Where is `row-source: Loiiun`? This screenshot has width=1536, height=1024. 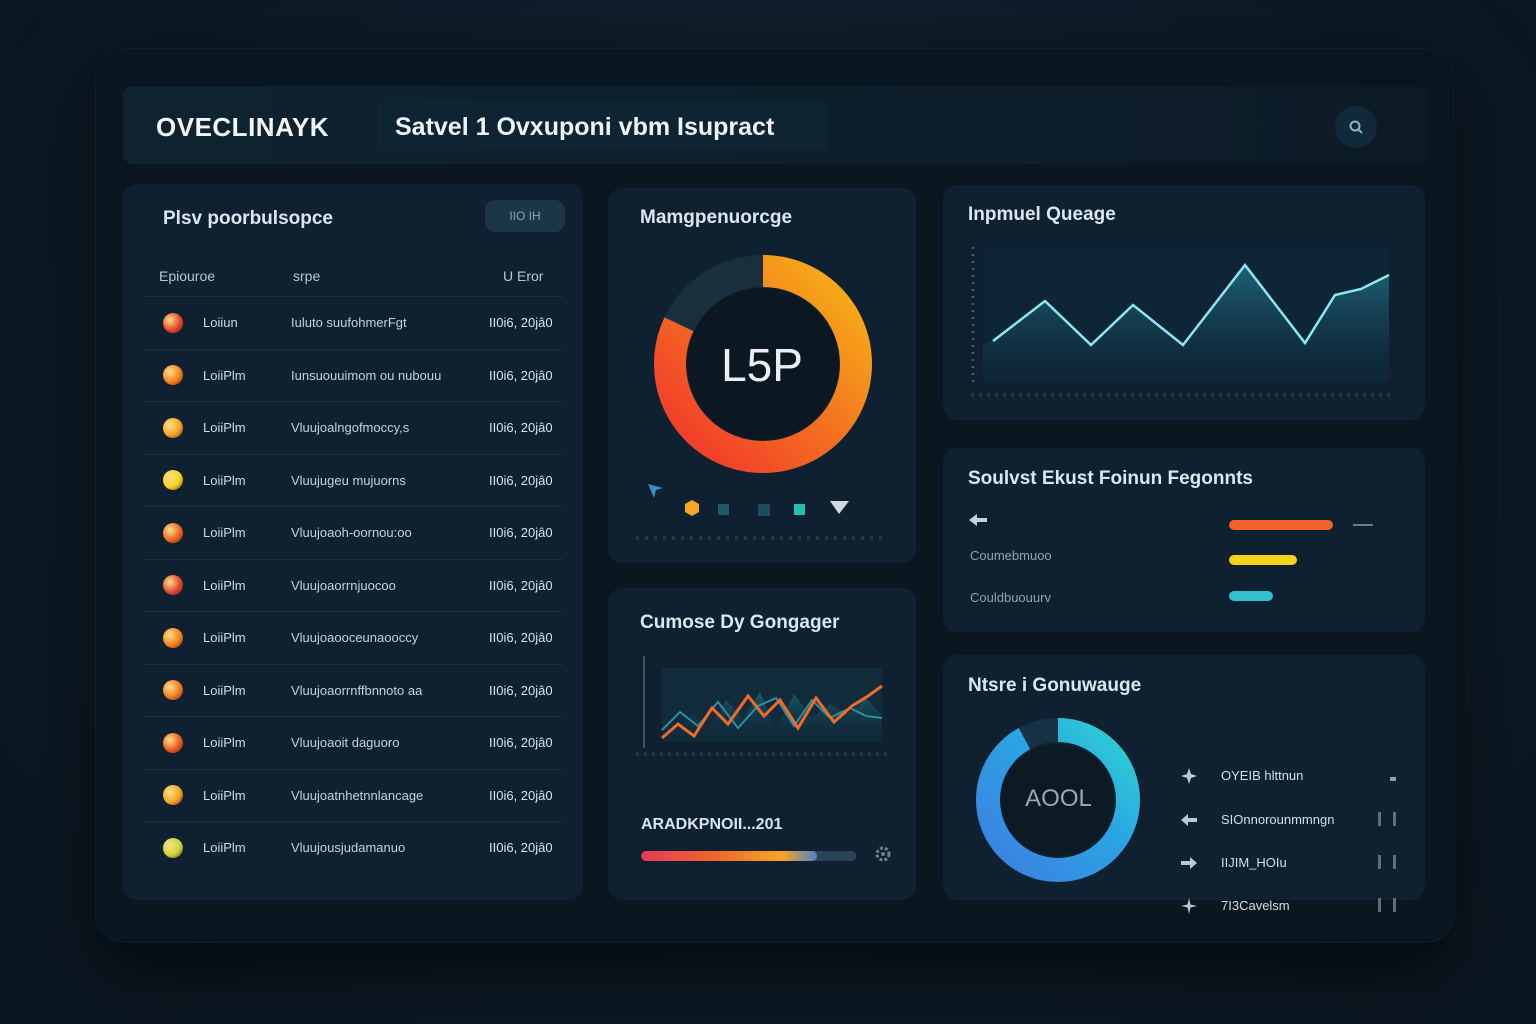 row-source: Loiiun is located at coordinates (220, 323).